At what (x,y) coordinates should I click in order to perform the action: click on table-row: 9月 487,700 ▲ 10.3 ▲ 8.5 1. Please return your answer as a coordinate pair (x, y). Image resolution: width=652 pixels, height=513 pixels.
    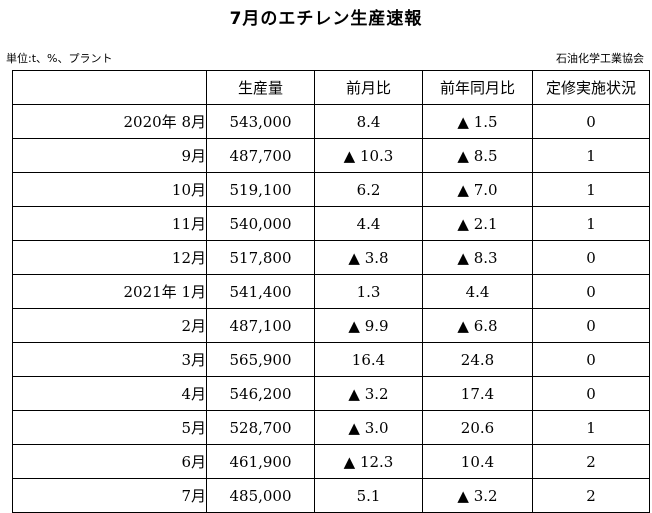
    Looking at the image, I should click on (331, 155).